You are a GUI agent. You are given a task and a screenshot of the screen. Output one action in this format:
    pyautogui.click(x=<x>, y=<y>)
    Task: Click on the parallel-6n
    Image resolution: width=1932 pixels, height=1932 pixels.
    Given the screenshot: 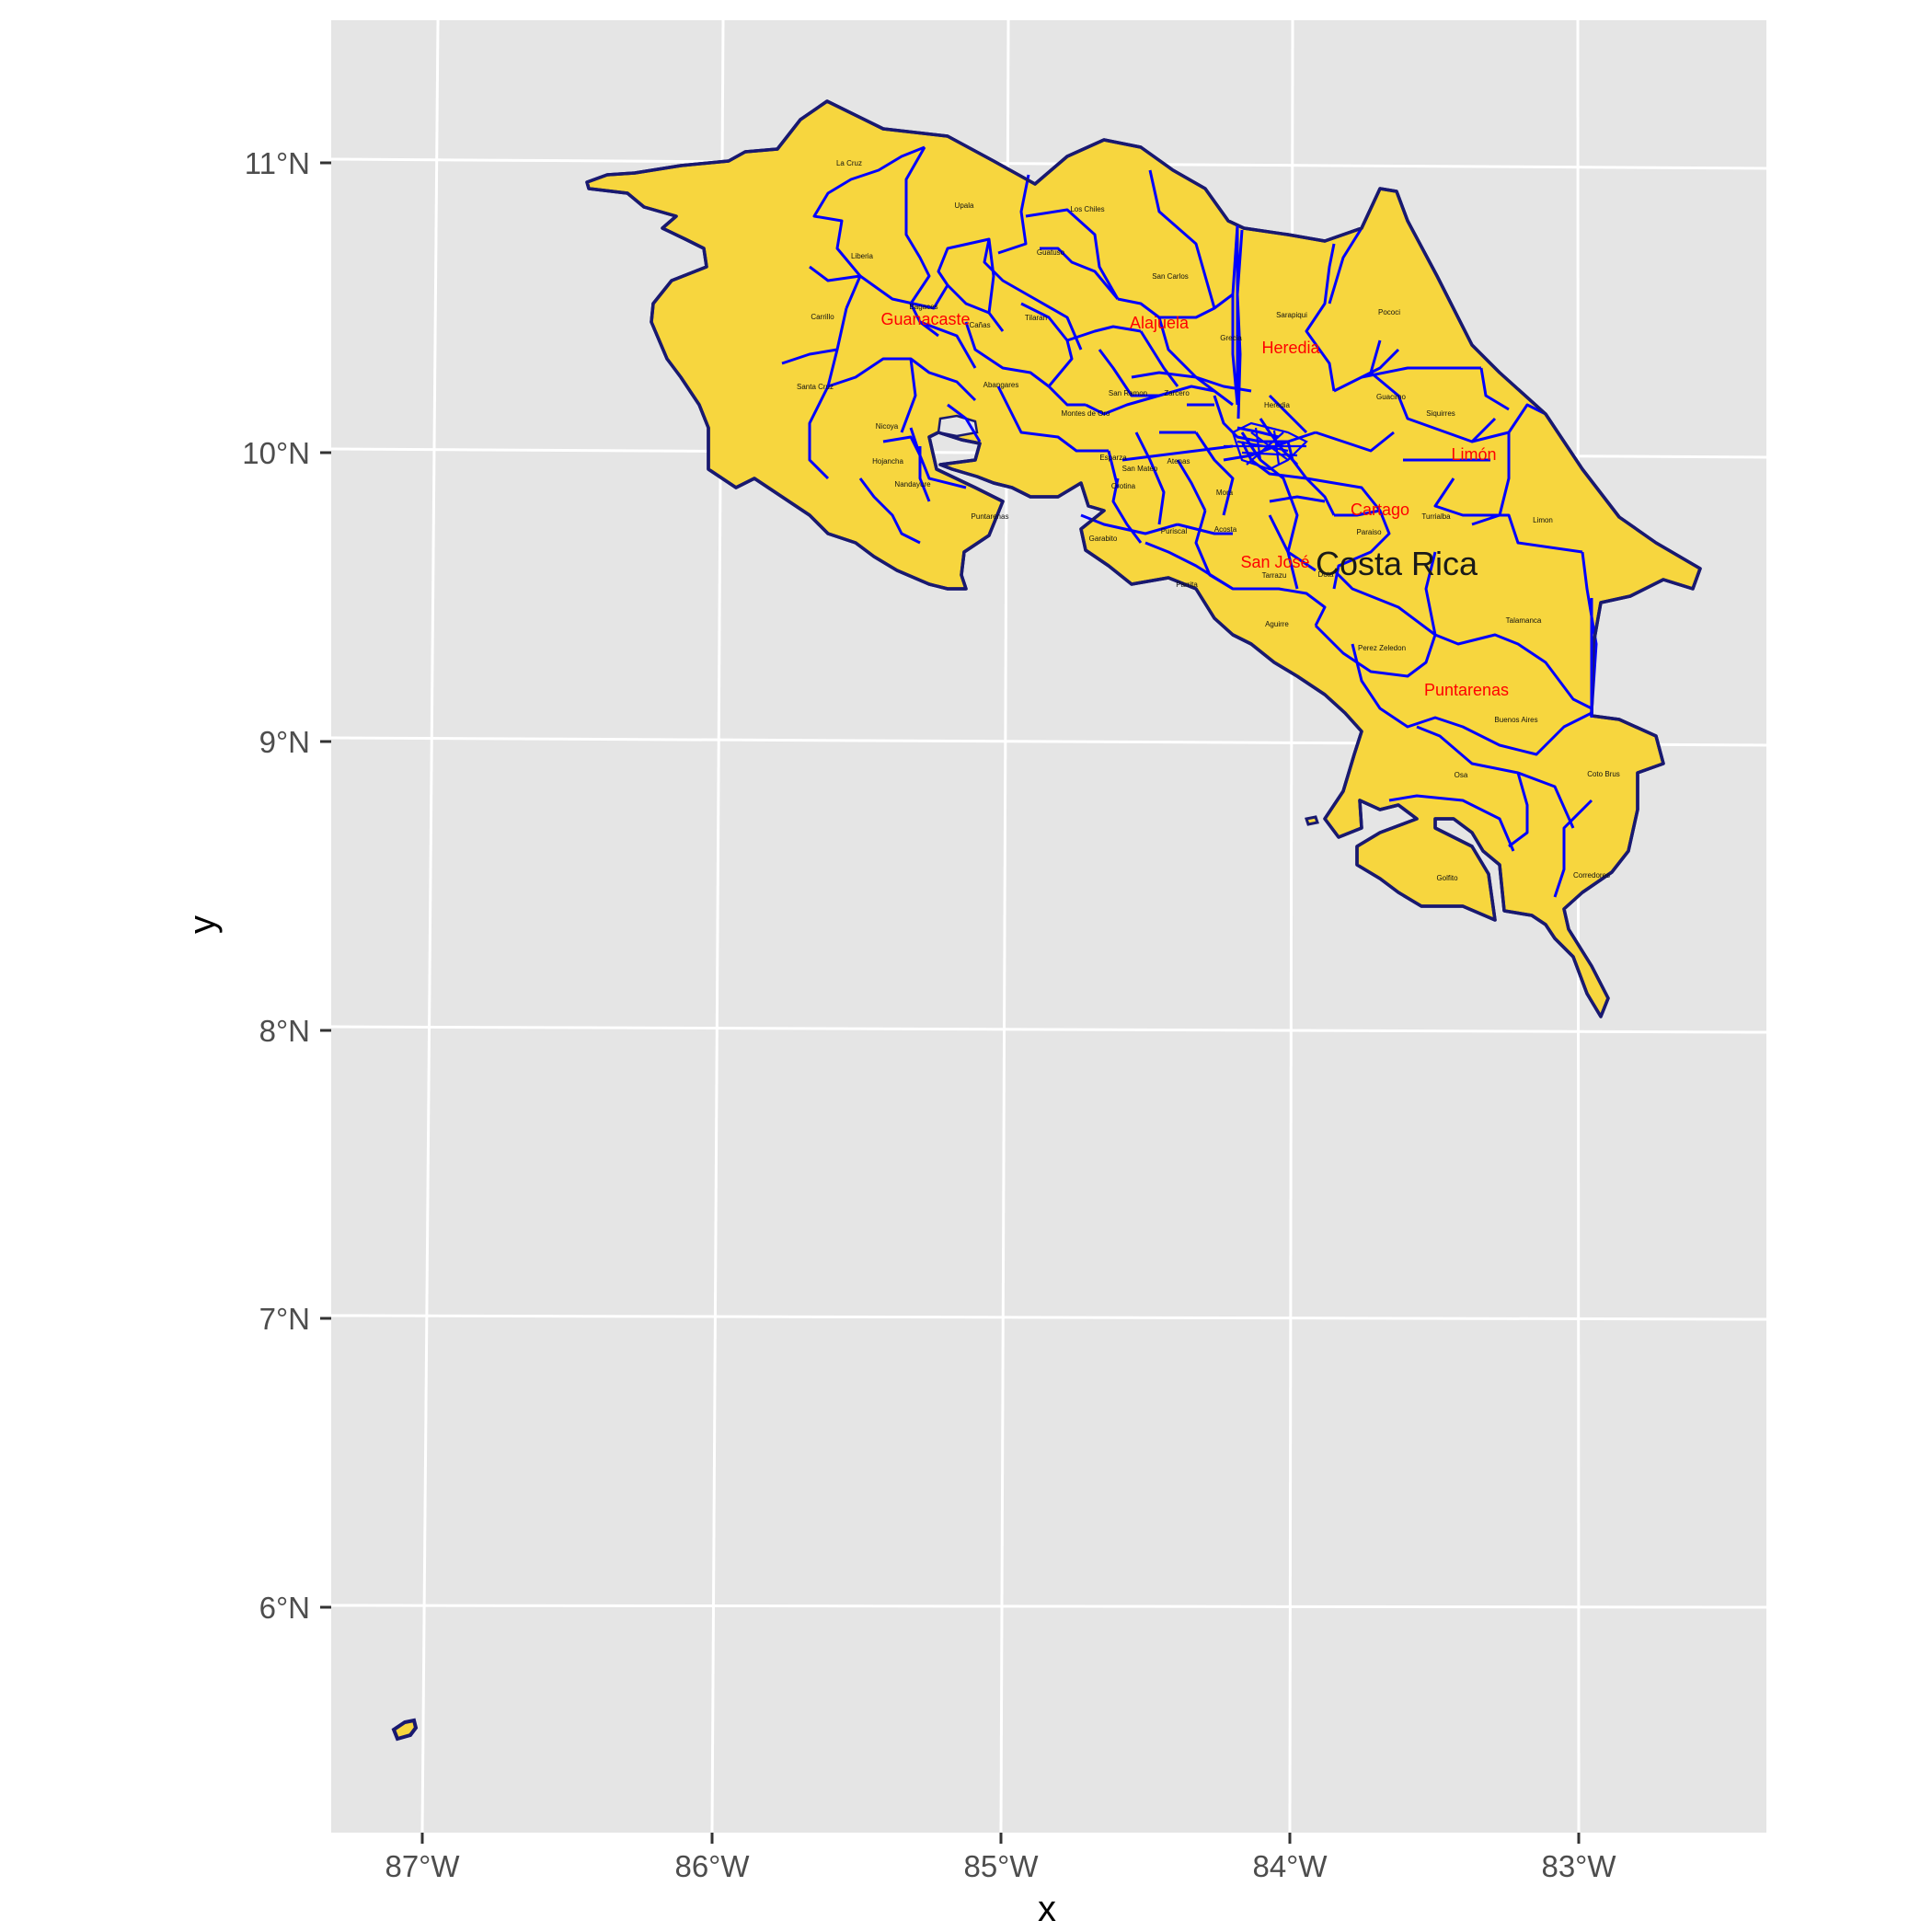 What is the action you would take?
    pyautogui.click(x=1048, y=1606)
    